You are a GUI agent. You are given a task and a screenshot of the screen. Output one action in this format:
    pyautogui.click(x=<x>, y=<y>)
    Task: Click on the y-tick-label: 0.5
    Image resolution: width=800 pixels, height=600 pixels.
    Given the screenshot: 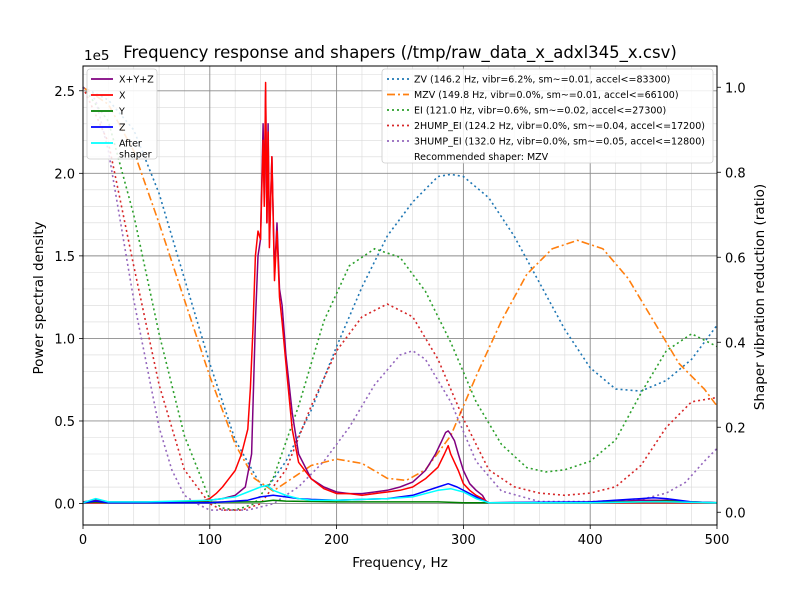 What is the action you would take?
    pyautogui.click(x=64, y=422)
    